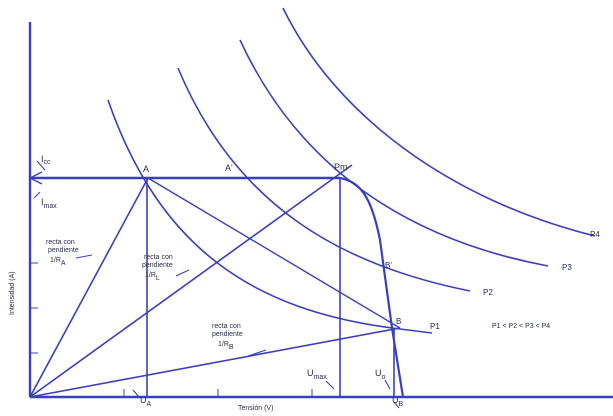 Image resolution: width=613 pixels, height=416 pixels. What do you see at coordinates (595, 234) in the screenshot?
I see `p4-label: P4` at bounding box center [595, 234].